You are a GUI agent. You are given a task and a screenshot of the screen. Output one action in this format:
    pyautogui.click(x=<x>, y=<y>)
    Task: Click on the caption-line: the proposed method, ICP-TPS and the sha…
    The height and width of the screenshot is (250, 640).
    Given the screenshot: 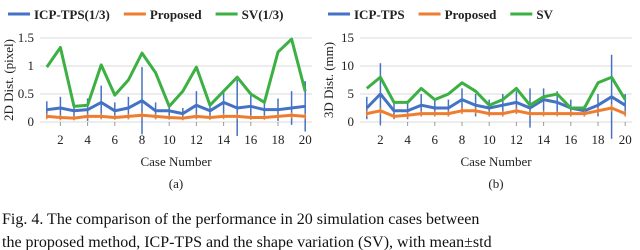 What is the action you would take?
    pyautogui.click(x=247, y=242)
    